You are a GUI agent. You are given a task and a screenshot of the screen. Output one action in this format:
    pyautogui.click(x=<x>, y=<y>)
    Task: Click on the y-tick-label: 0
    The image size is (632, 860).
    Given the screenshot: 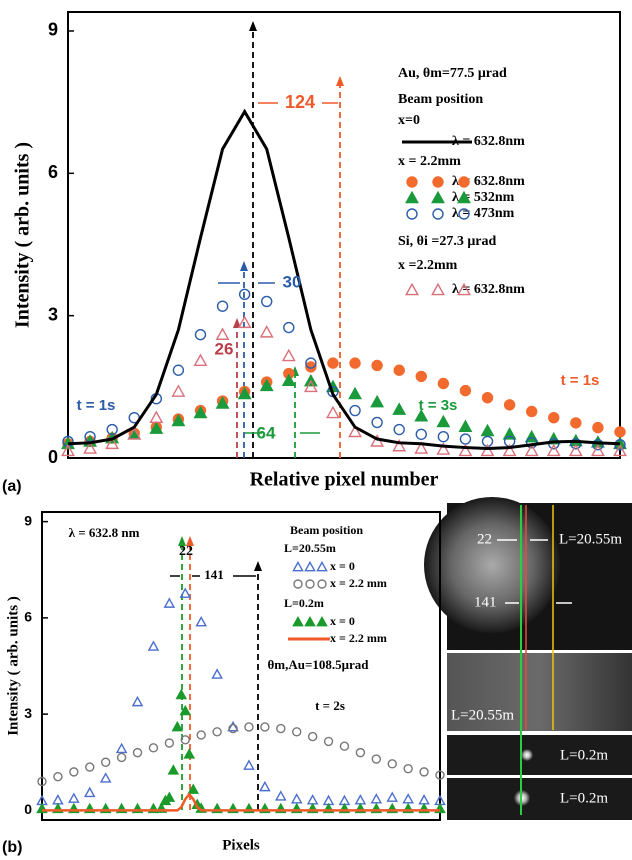 What is the action you would take?
    pyautogui.click(x=28, y=809)
    